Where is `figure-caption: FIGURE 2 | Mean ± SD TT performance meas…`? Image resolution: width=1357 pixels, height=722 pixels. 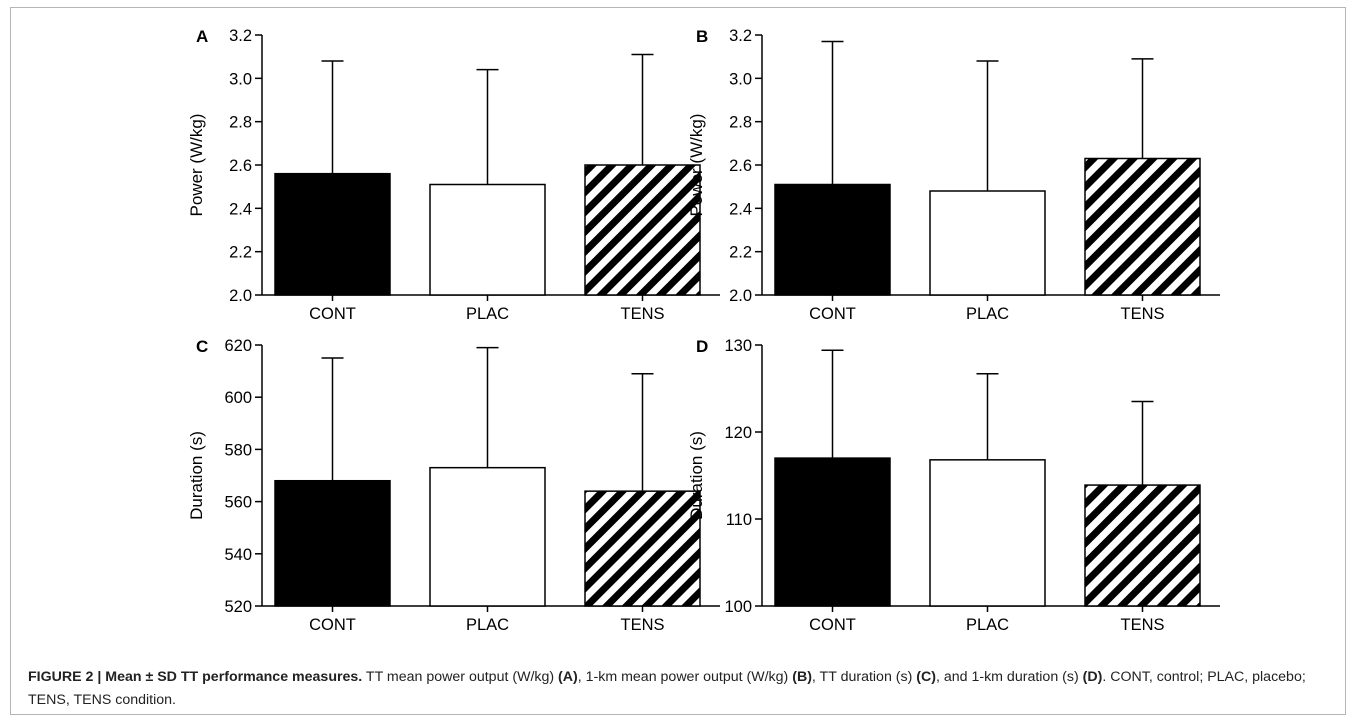 figure-caption: FIGURE 2 | Mean ± SD TT performance meas… is located at coordinates (678, 689).